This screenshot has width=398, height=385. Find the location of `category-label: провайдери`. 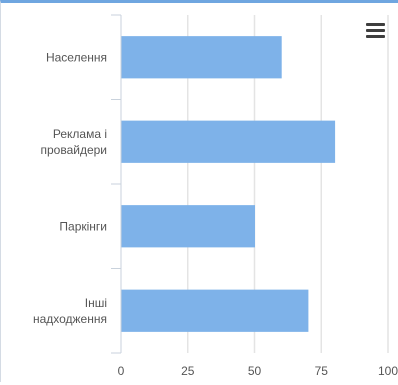

category-label: провайдери is located at coordinates (73, 150).